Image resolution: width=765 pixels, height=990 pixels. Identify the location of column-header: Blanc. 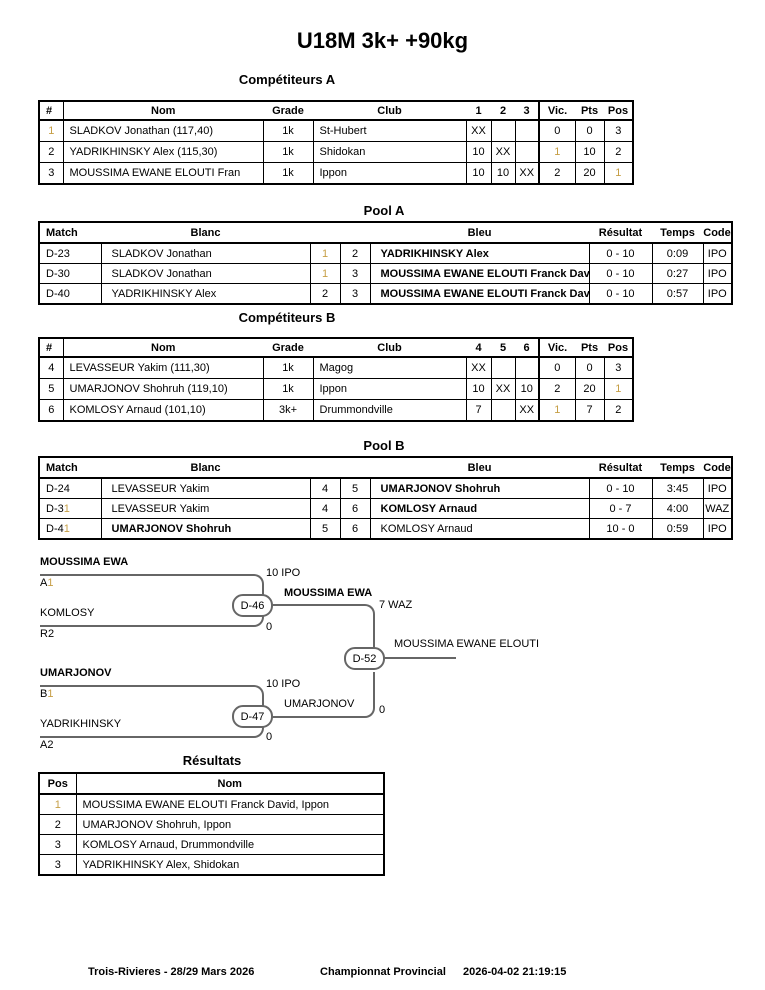
(205, 233).